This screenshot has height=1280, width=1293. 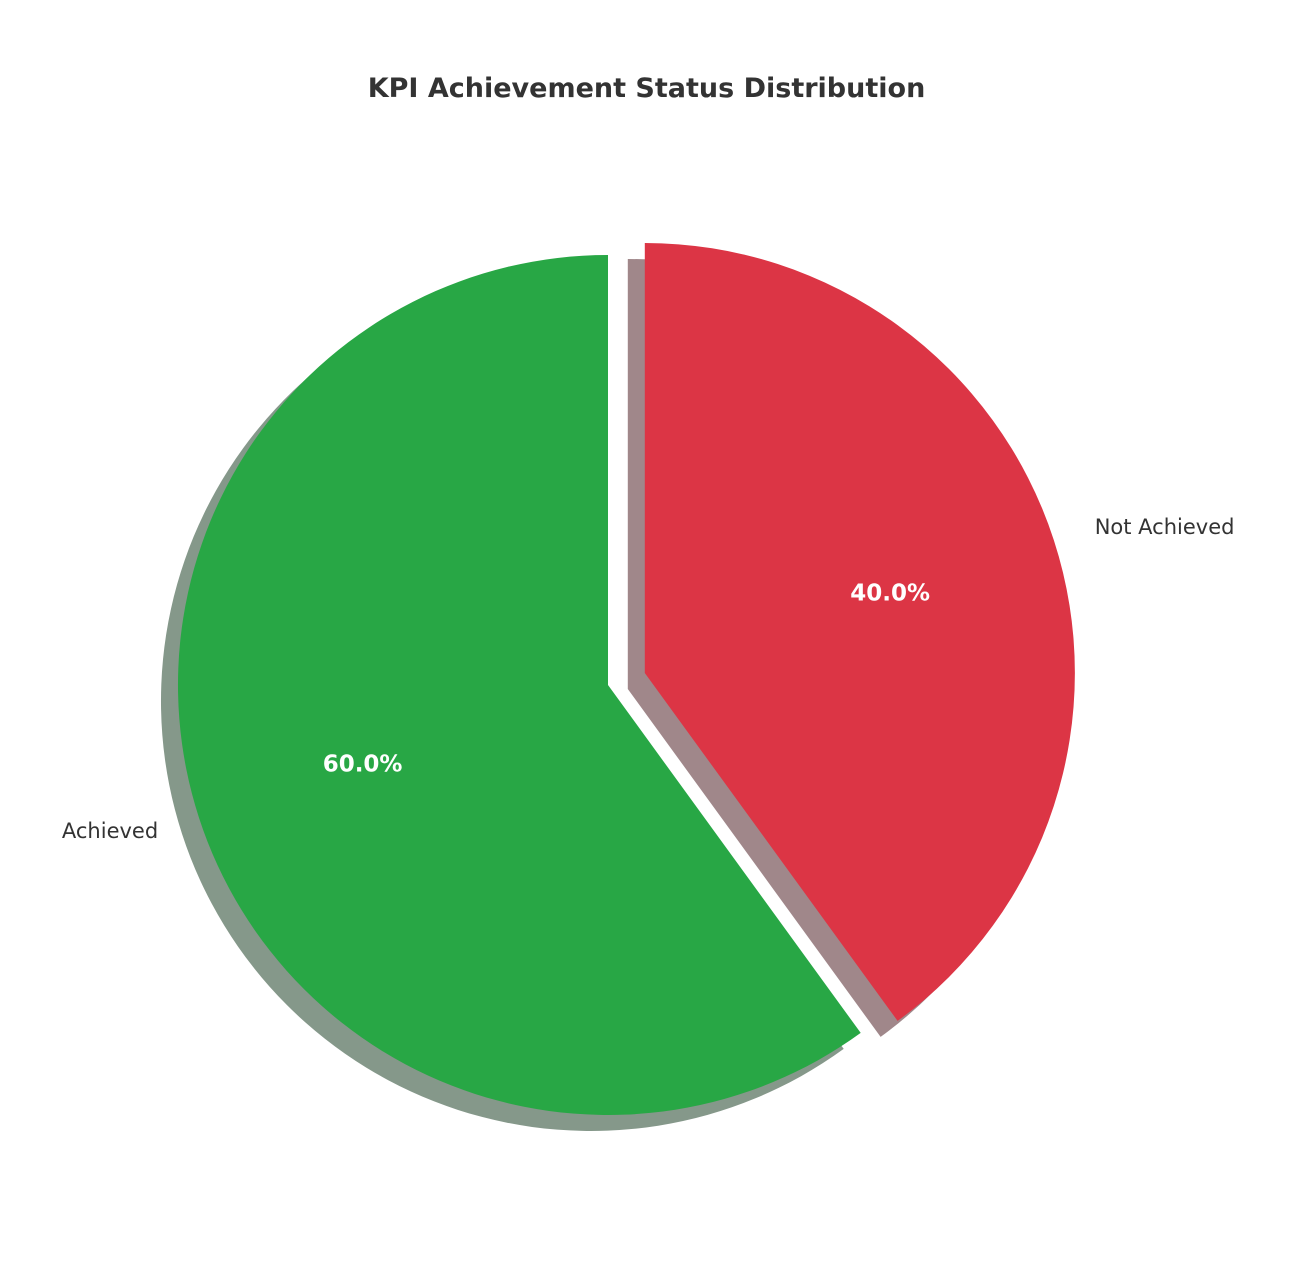 What do you see at coordinates (1165, 527) in the screenshot?
I see `slice-label-not-achieved: Not Achieved` at bounding box center [1165, 527].